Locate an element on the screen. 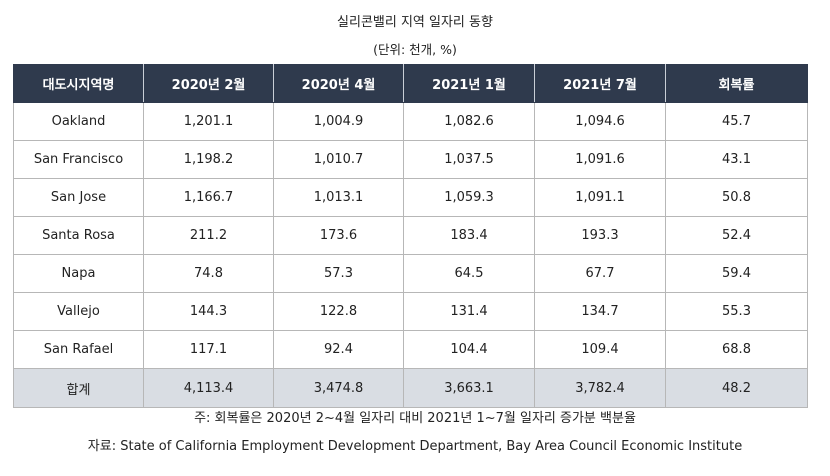 The image size is (830, 476). table-title: 실리콘밸리 지역 일자리 동향 is located at coordinates (415, 22).